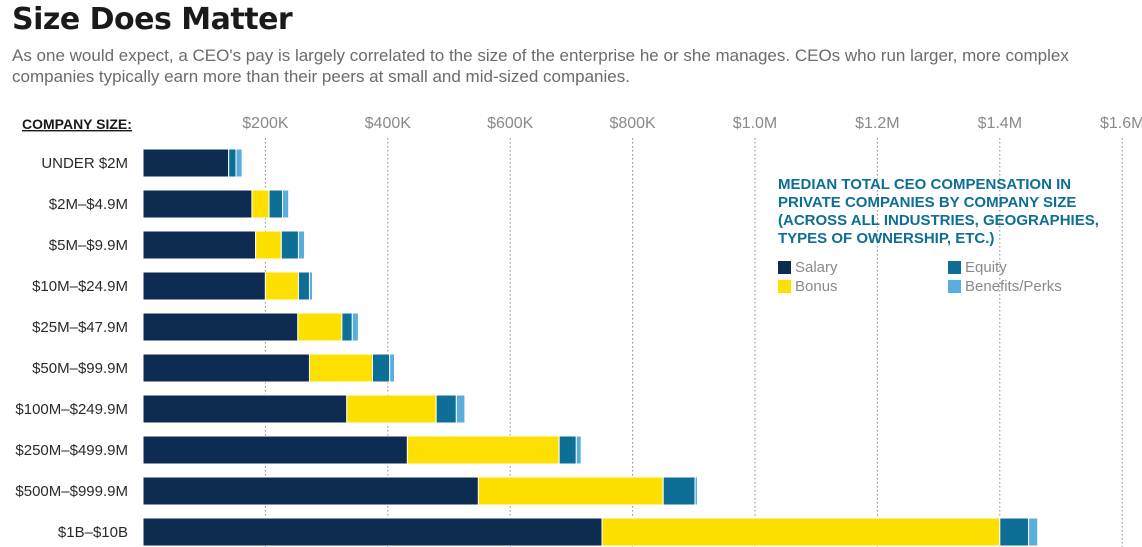 The height and width of the screenshot is (547, 1142). Describe the element at coordinates (1000, 123) in the screenshot. I see `tick-label-7: $1.4M` at that location.